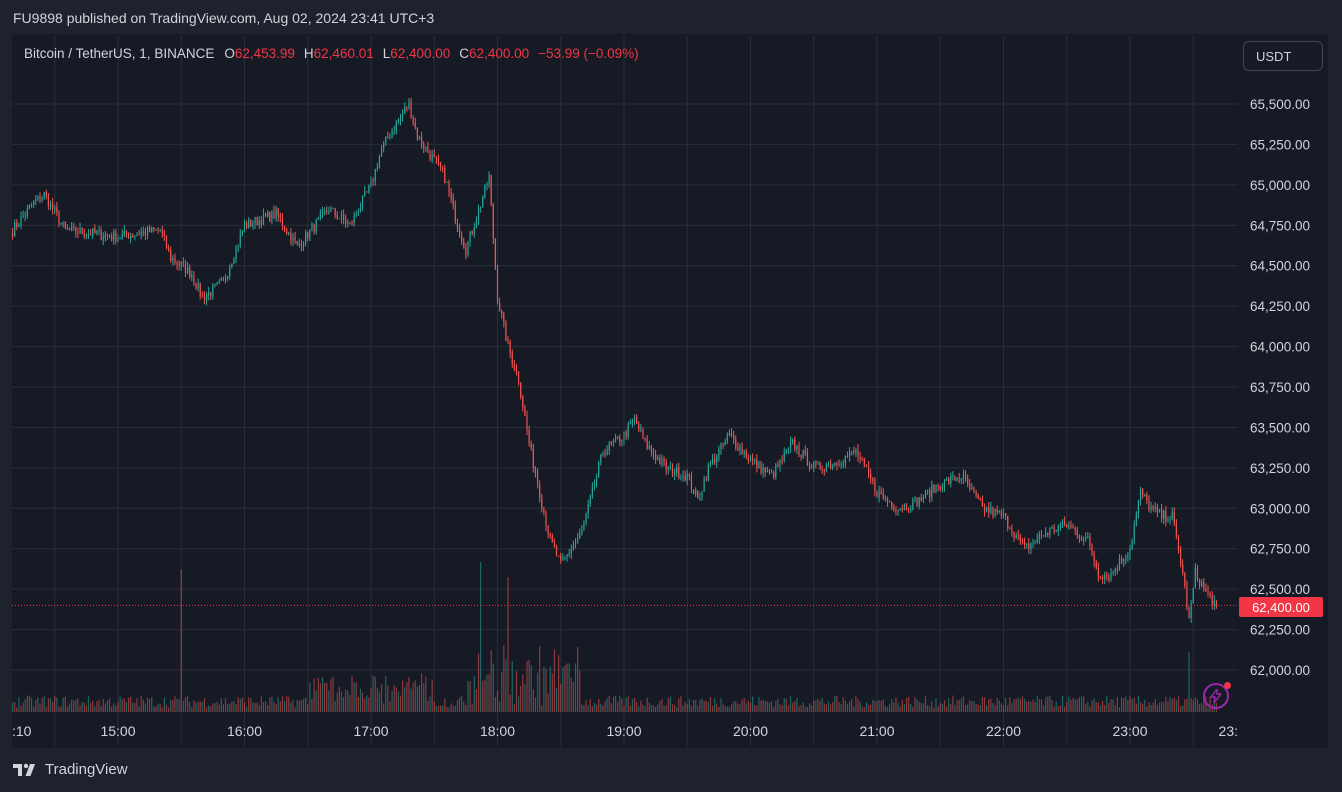  What do you see at coordinates (386, 53) in the screenshot?
I see `low-label: L` at bounding box center [386, 53].